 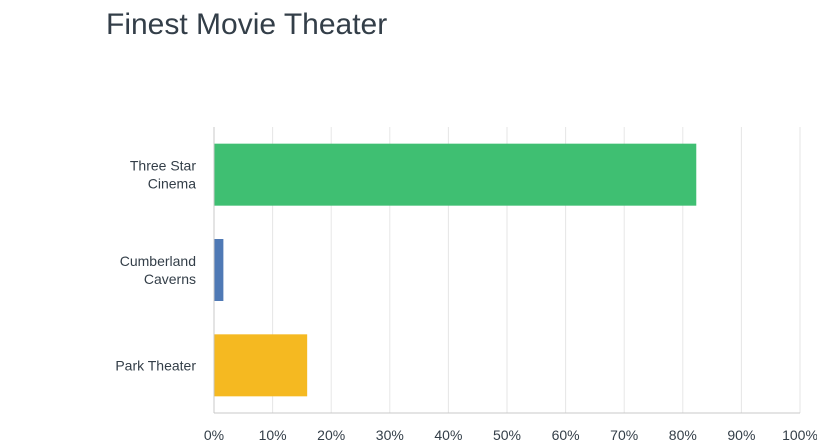 What do you see at coordinates (624, 435) in the screenshot?
I see `x-tick-label: 70%` at bounding box center [624, 435].